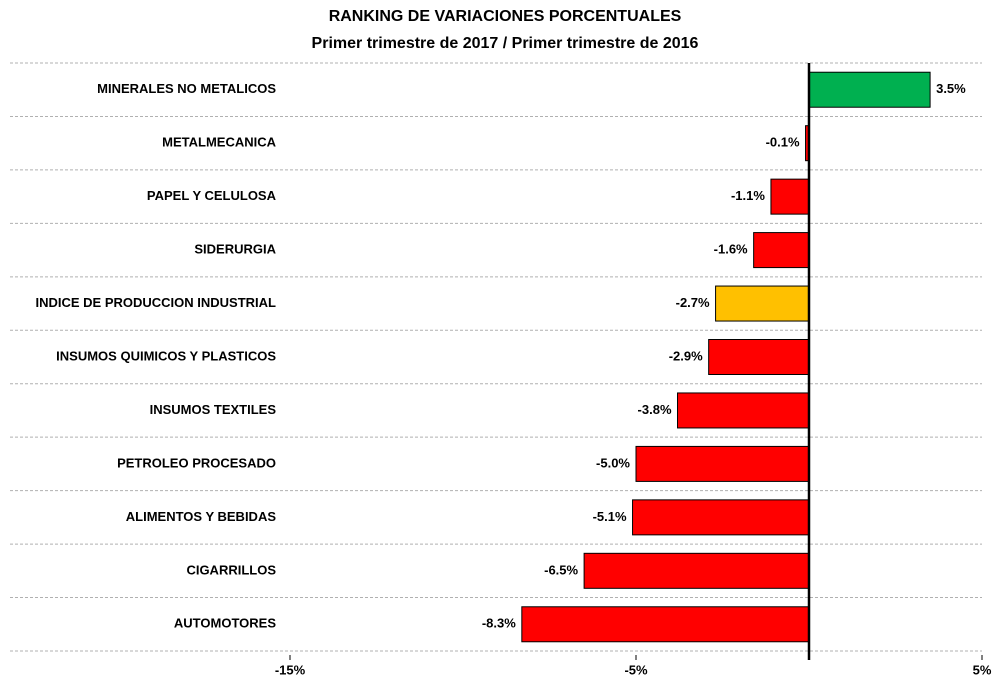 The width and height of the screenshot is (995, 681). Describe the element at coordinates (951, 88) in the screenshot. I see `value-label: 3.5%` at that location.